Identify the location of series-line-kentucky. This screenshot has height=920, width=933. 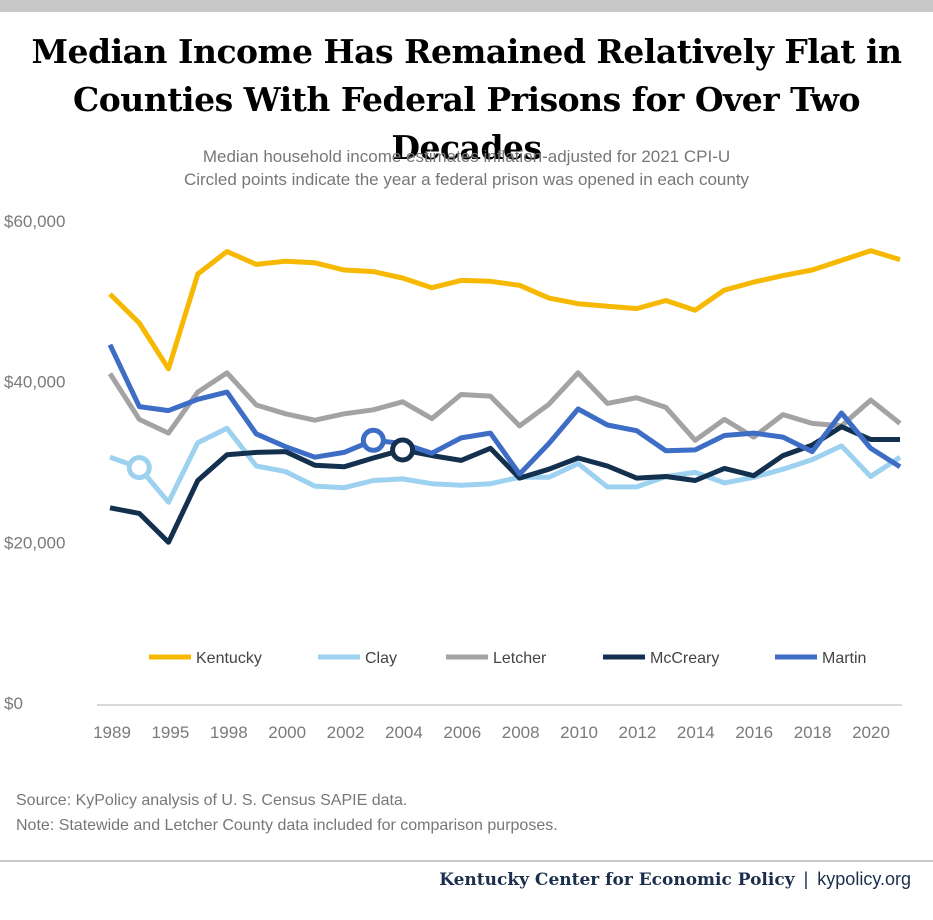
(504, 310).